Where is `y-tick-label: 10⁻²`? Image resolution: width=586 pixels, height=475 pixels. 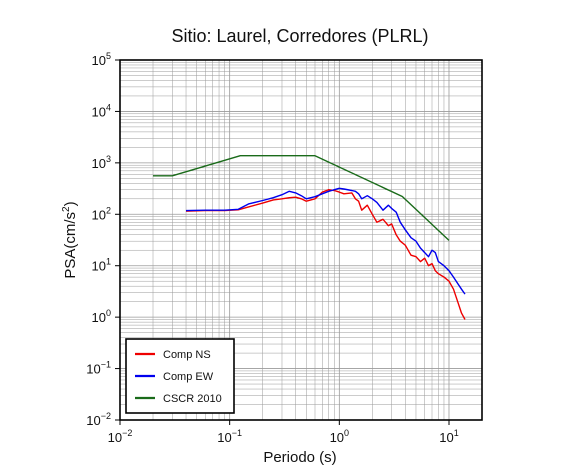
y-tick-label: 10⁻² is located at coordinates (98, 419).